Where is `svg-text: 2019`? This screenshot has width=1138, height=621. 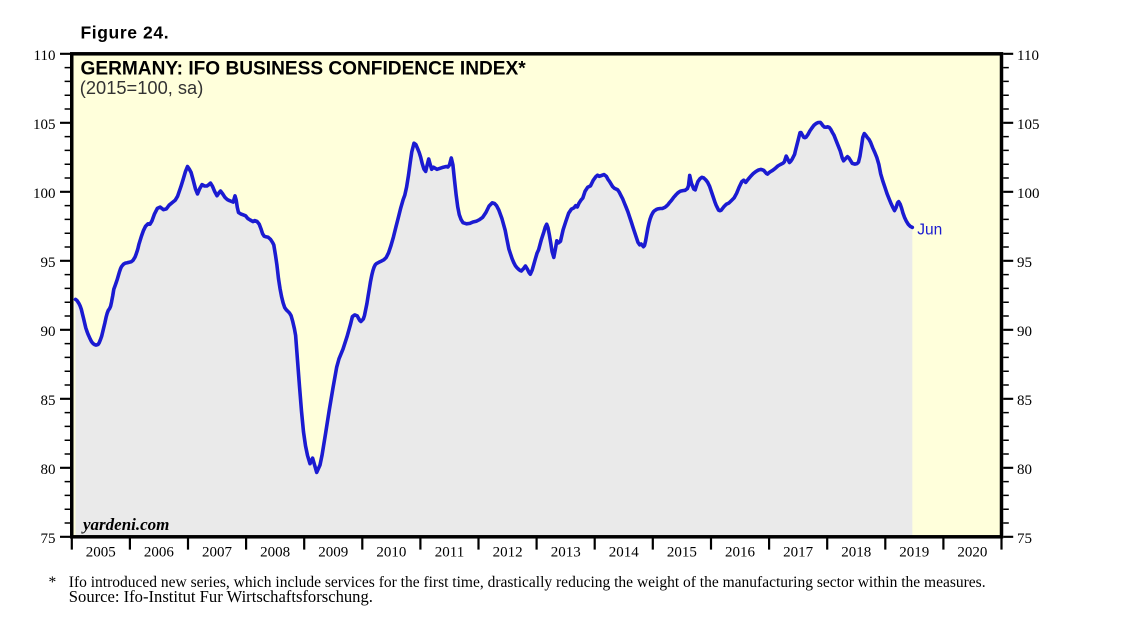
svg-text: 2019 is located at coordinates (914, 552).